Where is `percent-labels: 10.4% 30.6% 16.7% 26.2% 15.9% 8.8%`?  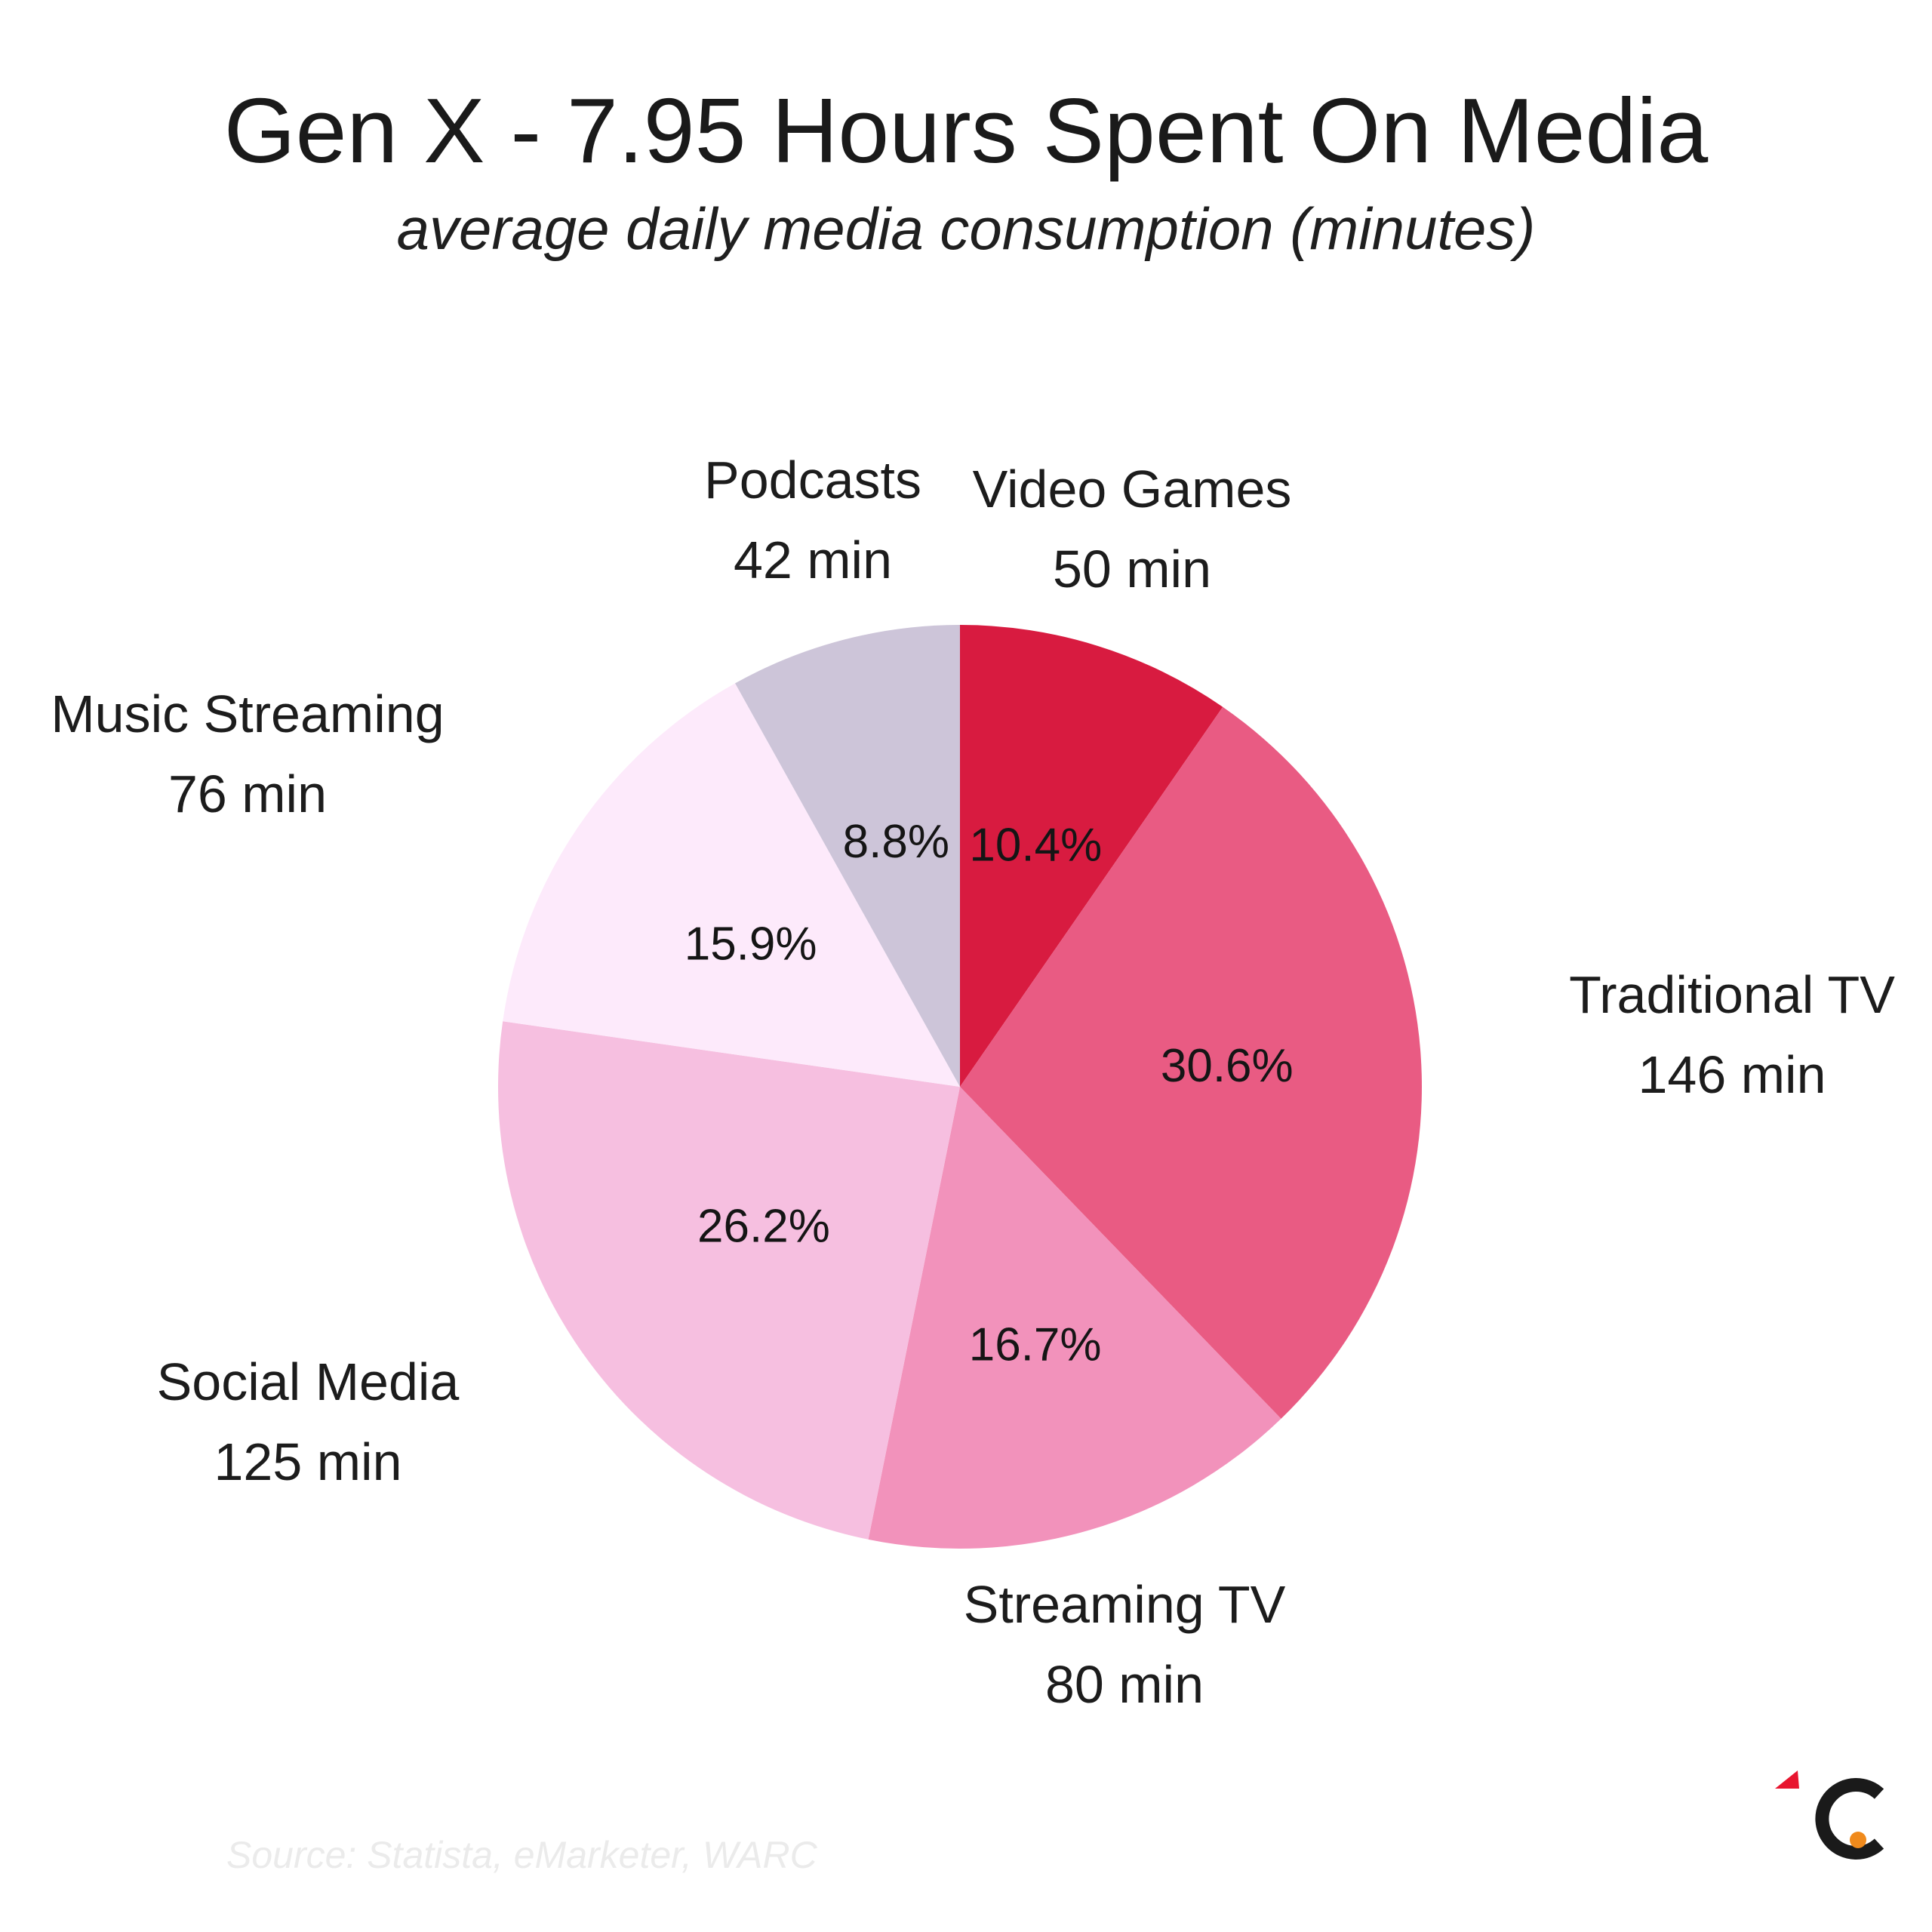
percent-labels: 10.4% 30.6% 16.7% 26.2% 15.9% 8.8% is located at coordinates (989, 1093).